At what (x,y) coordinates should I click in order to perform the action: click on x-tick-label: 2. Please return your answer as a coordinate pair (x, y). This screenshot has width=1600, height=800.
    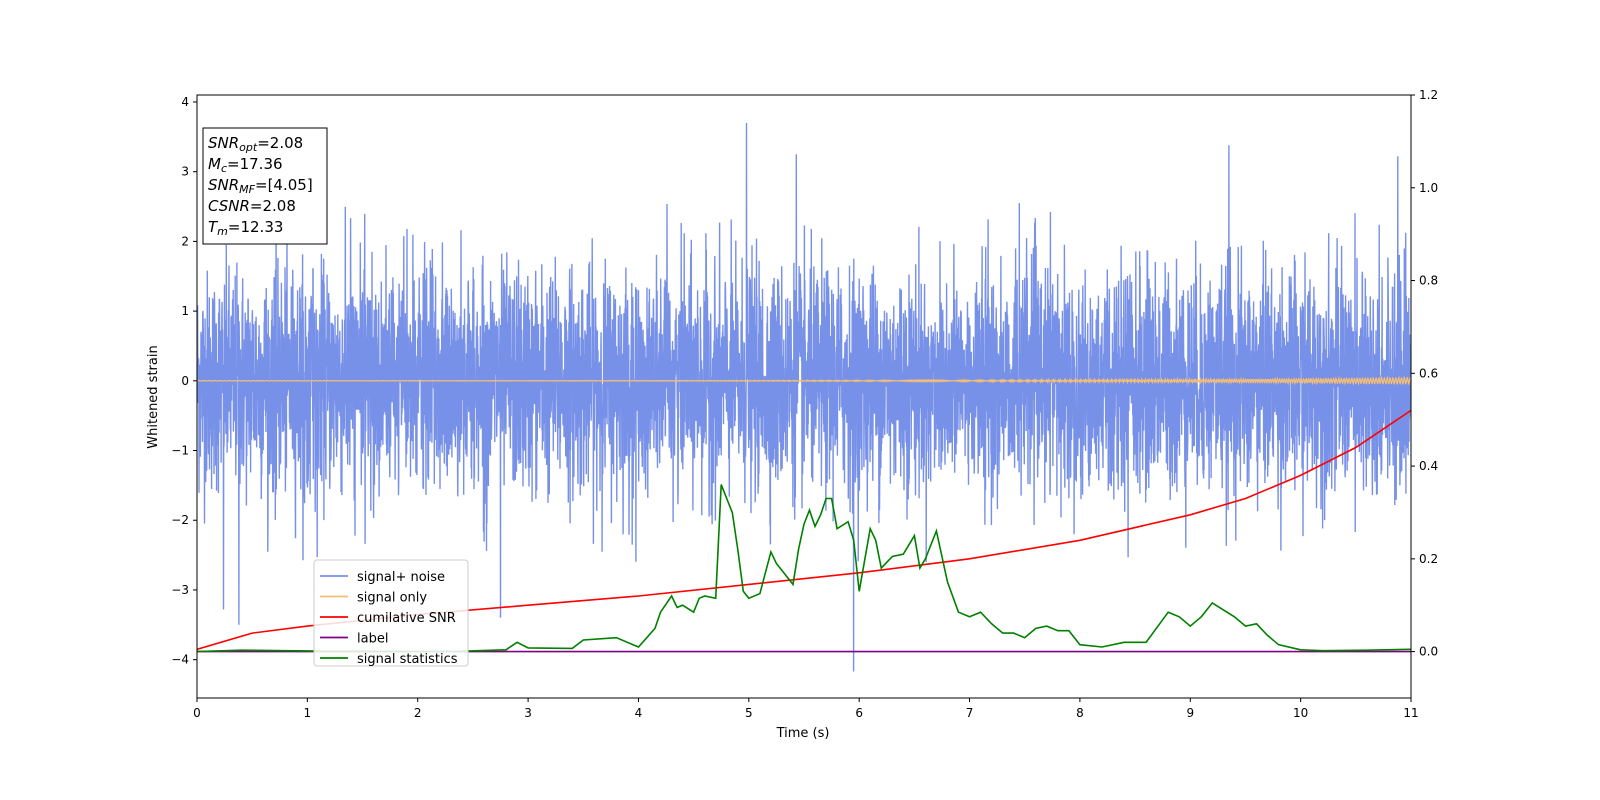
    Looking at the image, I should click on (418, 713).